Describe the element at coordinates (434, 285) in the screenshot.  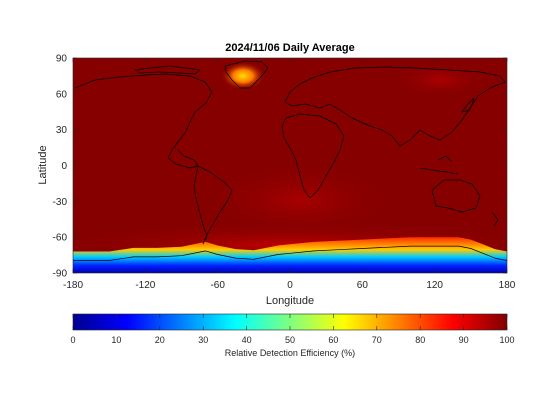
I see `x-tick-label: 120` at that location.